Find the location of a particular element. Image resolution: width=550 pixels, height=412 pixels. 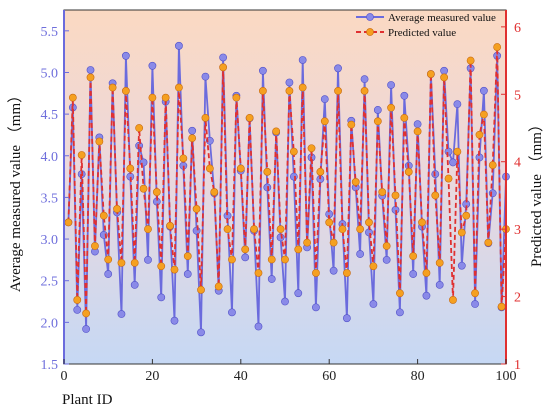

y-left-tick-label: 1.5 is located at coordinates (50, 365).